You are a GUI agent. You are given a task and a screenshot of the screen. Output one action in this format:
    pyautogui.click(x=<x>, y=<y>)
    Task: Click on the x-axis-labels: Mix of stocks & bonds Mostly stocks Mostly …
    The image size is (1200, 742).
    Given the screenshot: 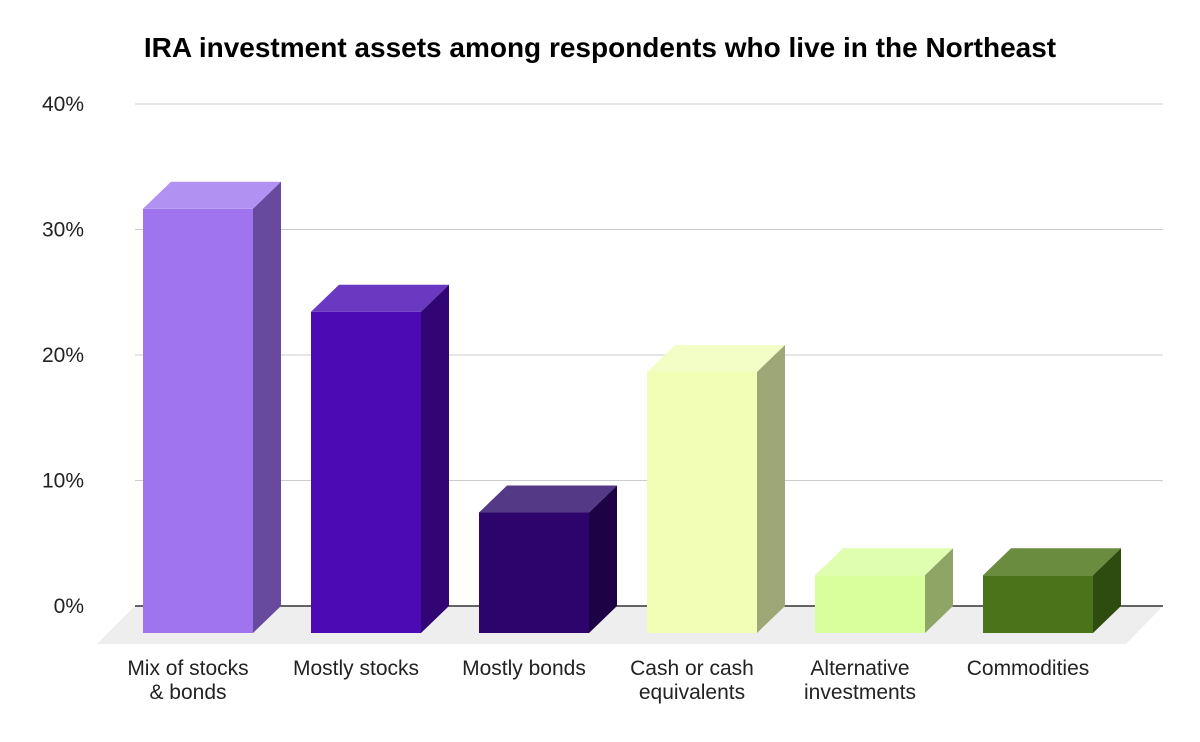 What is the action you would take?
    pyautogui.click(x=608, y=680)
    